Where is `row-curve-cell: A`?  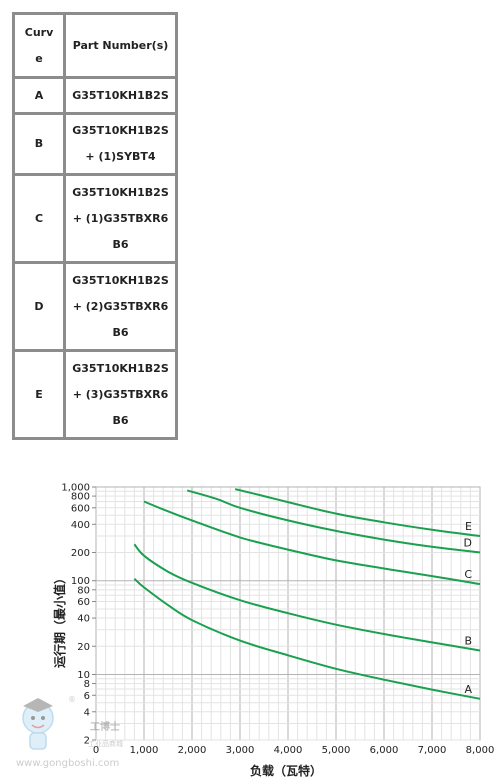
row-curve-cell: A is located at coordinates (39, 95).